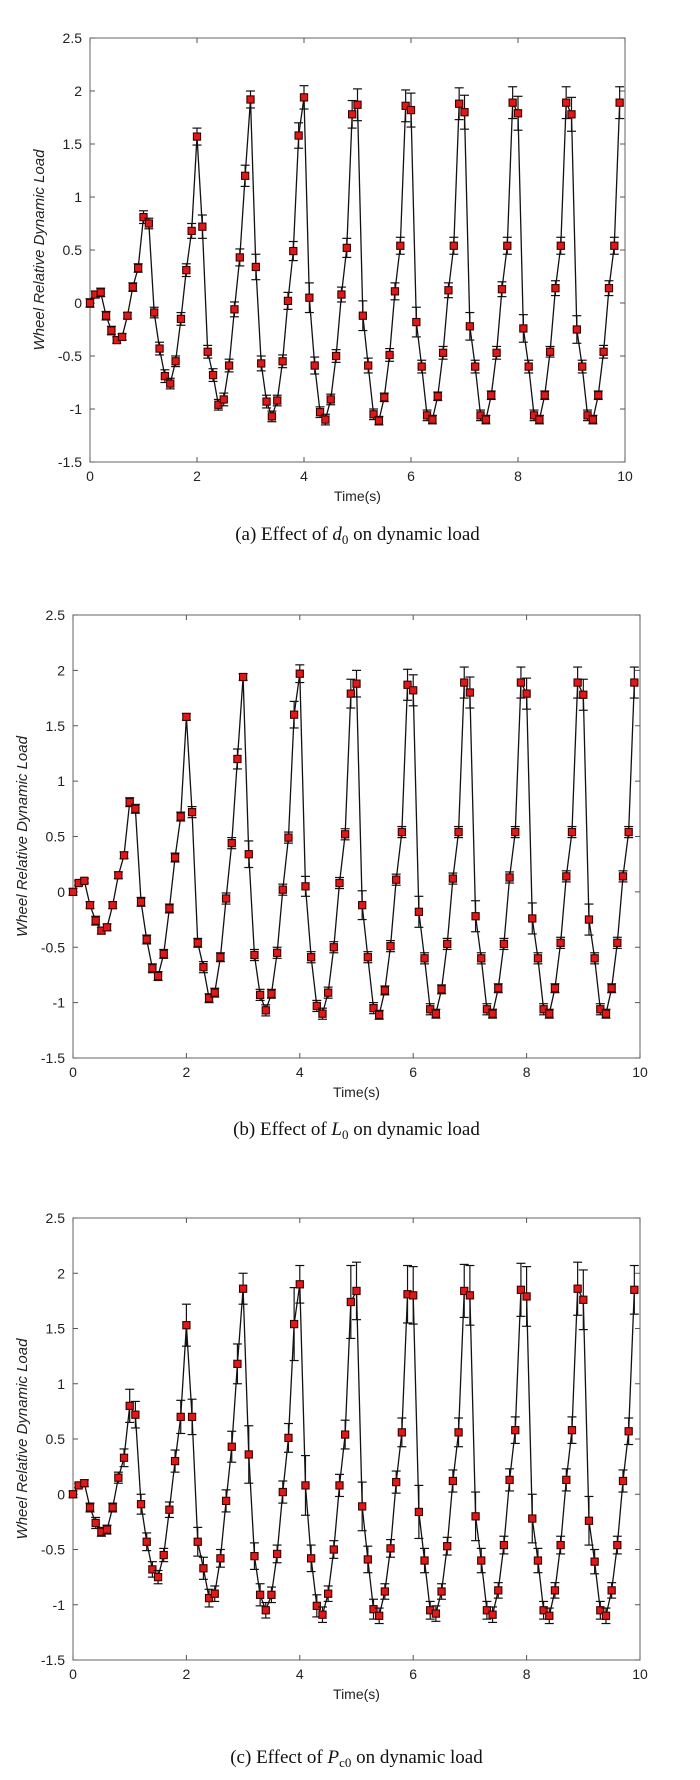 The height and width of the screenshot is (1780, 700). I want to click on x-tick-label: 8, so click(527, 1674).